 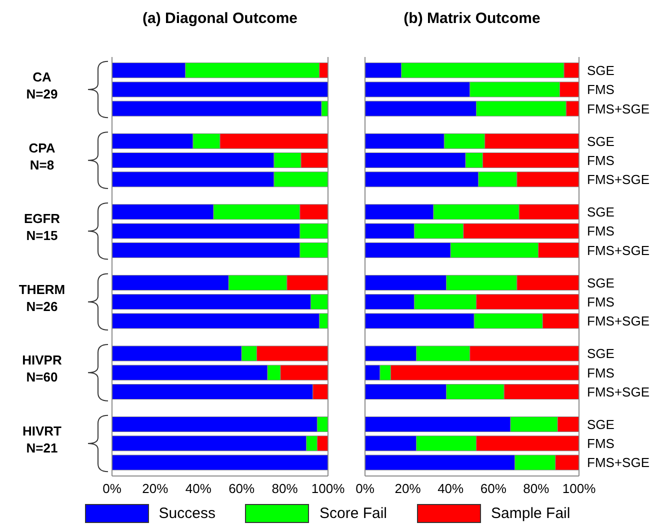 What do you see at coordinates (66, 231) in the screenshot?
I see `group-label: EGFR N=15` at bounding box center [66, 231].